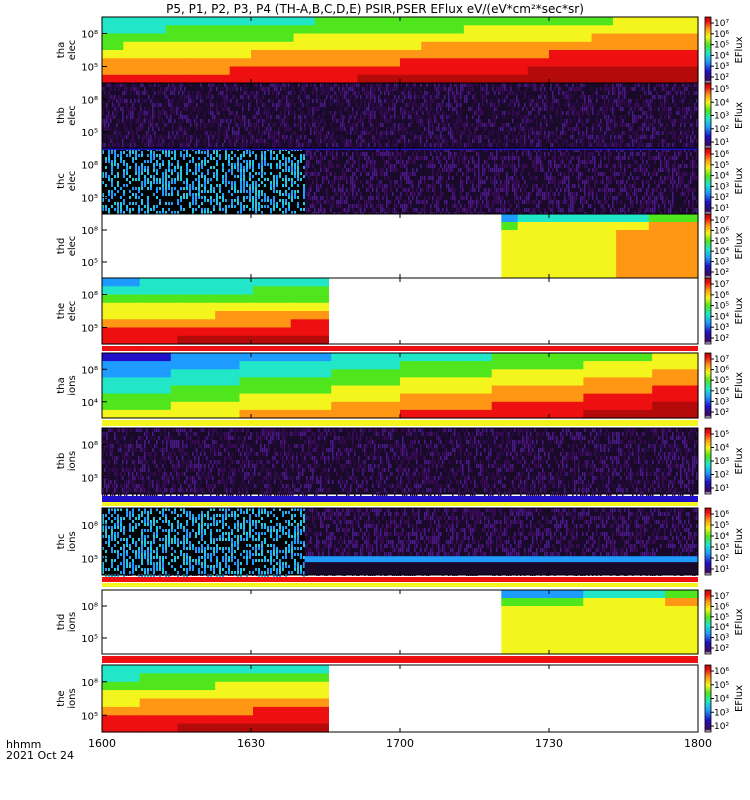 This screenshot has width=750, height=800. I want to click on panel-label-probe: tha, so click(61, 50).